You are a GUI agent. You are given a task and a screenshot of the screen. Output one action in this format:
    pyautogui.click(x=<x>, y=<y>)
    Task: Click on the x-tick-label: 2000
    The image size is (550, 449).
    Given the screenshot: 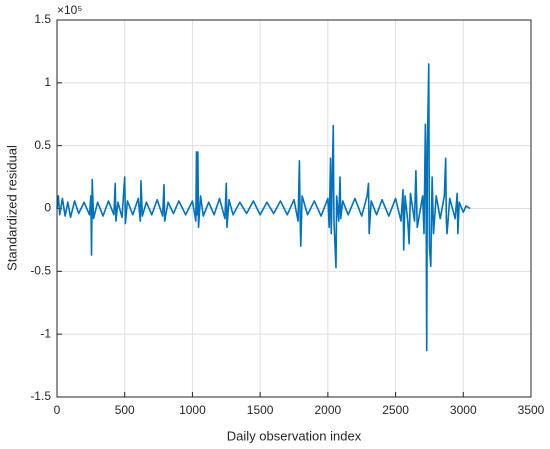 What is the action you would take?
    pyautogui.click(x=328, y=410)
    